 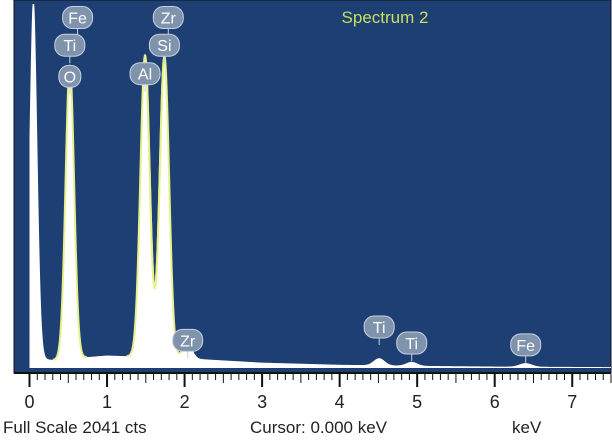 I want to click on peak-label-text: O, so click(x=70, y=77).